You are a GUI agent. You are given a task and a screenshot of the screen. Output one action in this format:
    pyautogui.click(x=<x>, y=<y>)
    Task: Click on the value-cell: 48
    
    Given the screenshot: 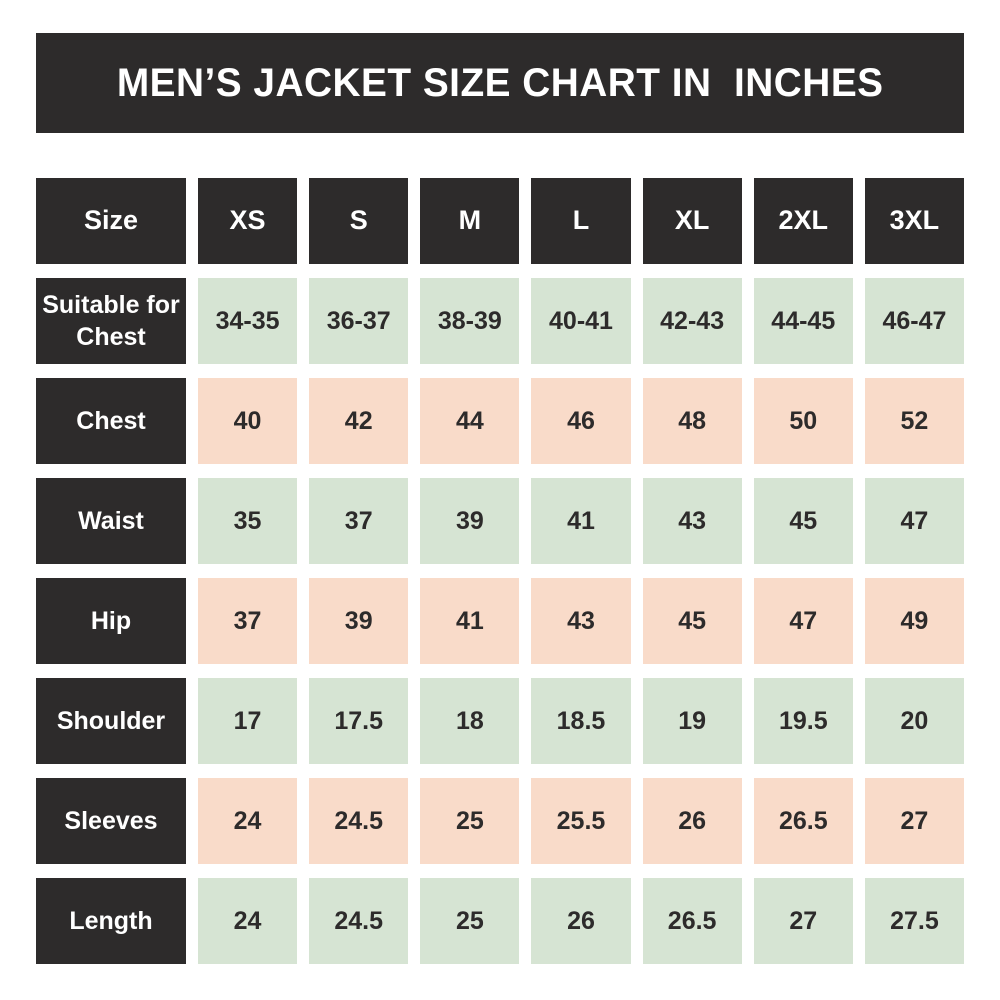 What is the action you would take?
    pyautogui.click(x=692, y=421)
    